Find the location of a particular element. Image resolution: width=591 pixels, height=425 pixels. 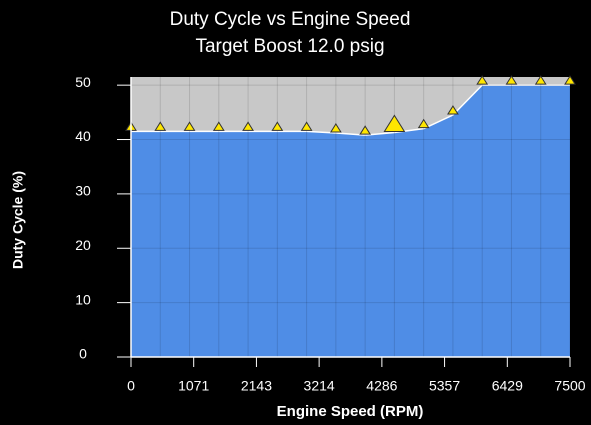

x-tick-label: 5357 is located at coordinates (444, 386).